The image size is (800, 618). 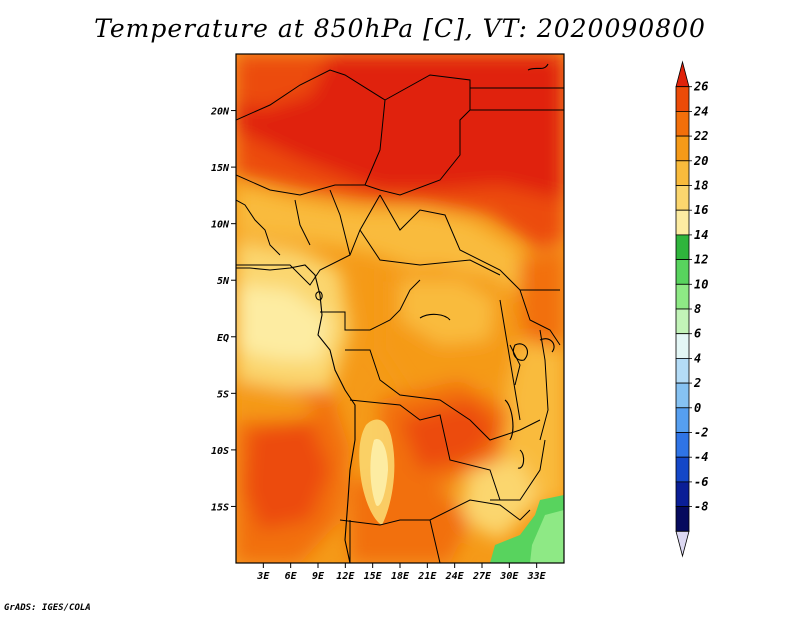 What do you see at coordinates (537, 576) in the screenshot?
I see `lon-tick-label: 33E` at bounding box center [537, 576].